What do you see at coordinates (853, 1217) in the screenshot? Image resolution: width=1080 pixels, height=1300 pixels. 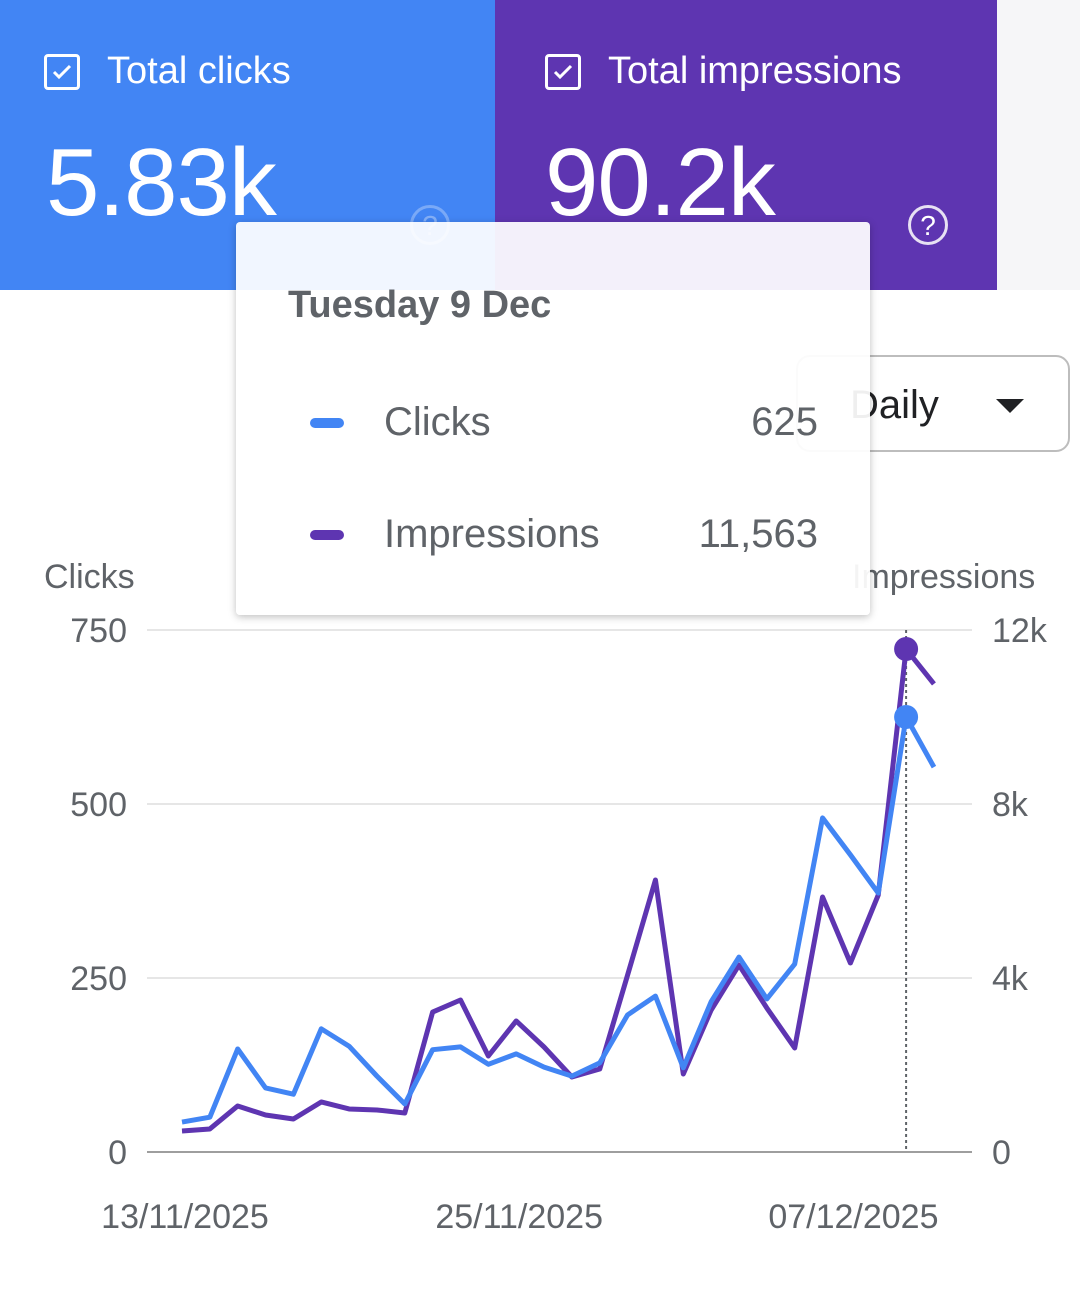 I see `x-tick-label: 07/12/2025` at bounding box center [853, 1217].